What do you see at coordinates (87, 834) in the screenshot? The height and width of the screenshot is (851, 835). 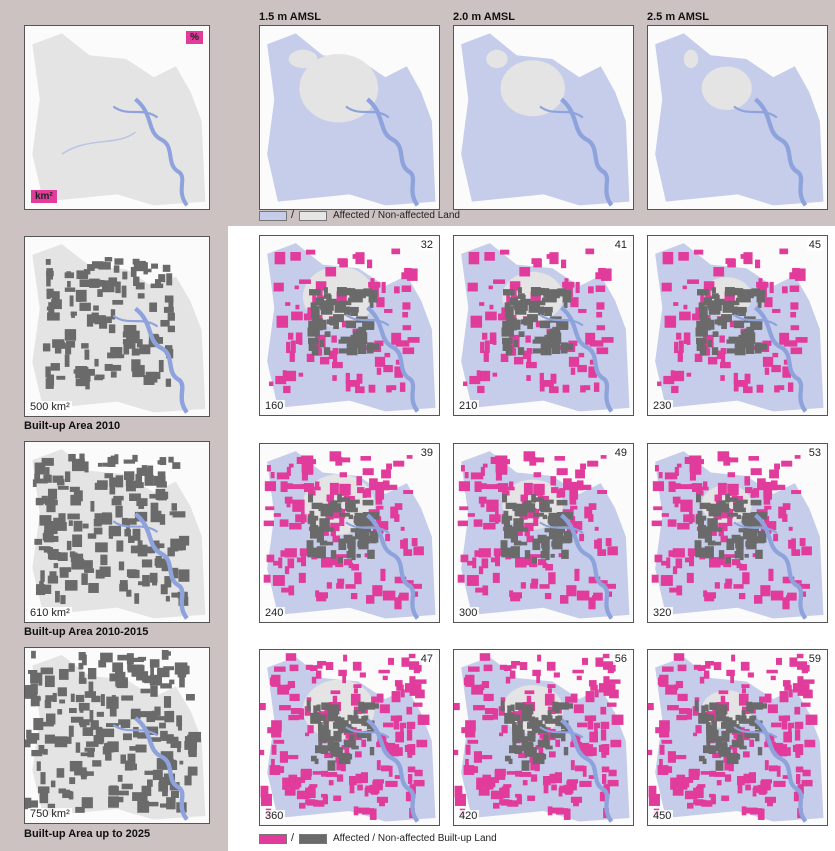 I see `builtup-title-2025: Built-up Area up to 2025` at bounding box center [87, 834].